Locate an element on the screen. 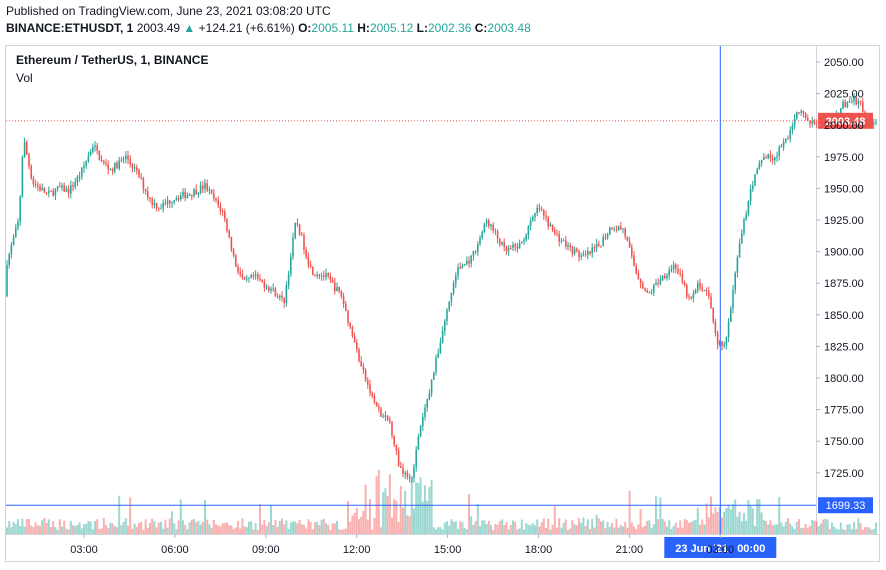 This screenshot has width=886, height=570. time-tick-label: 03:00 is located at coordinates (721, 550).